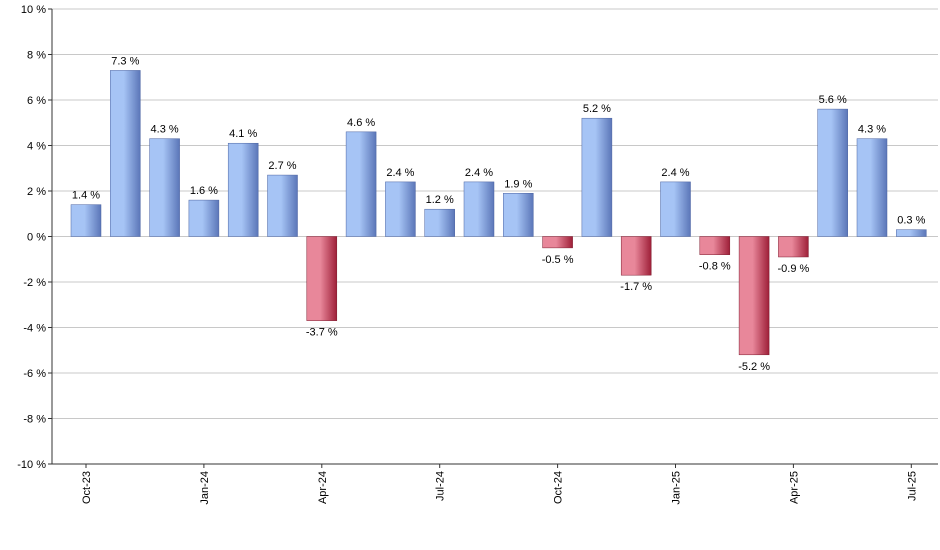  What do you see at coordinates (243, 134) in the screenshot?
I see `data-label-feb-24: 4.1 %` at bounding box center [243, 134].